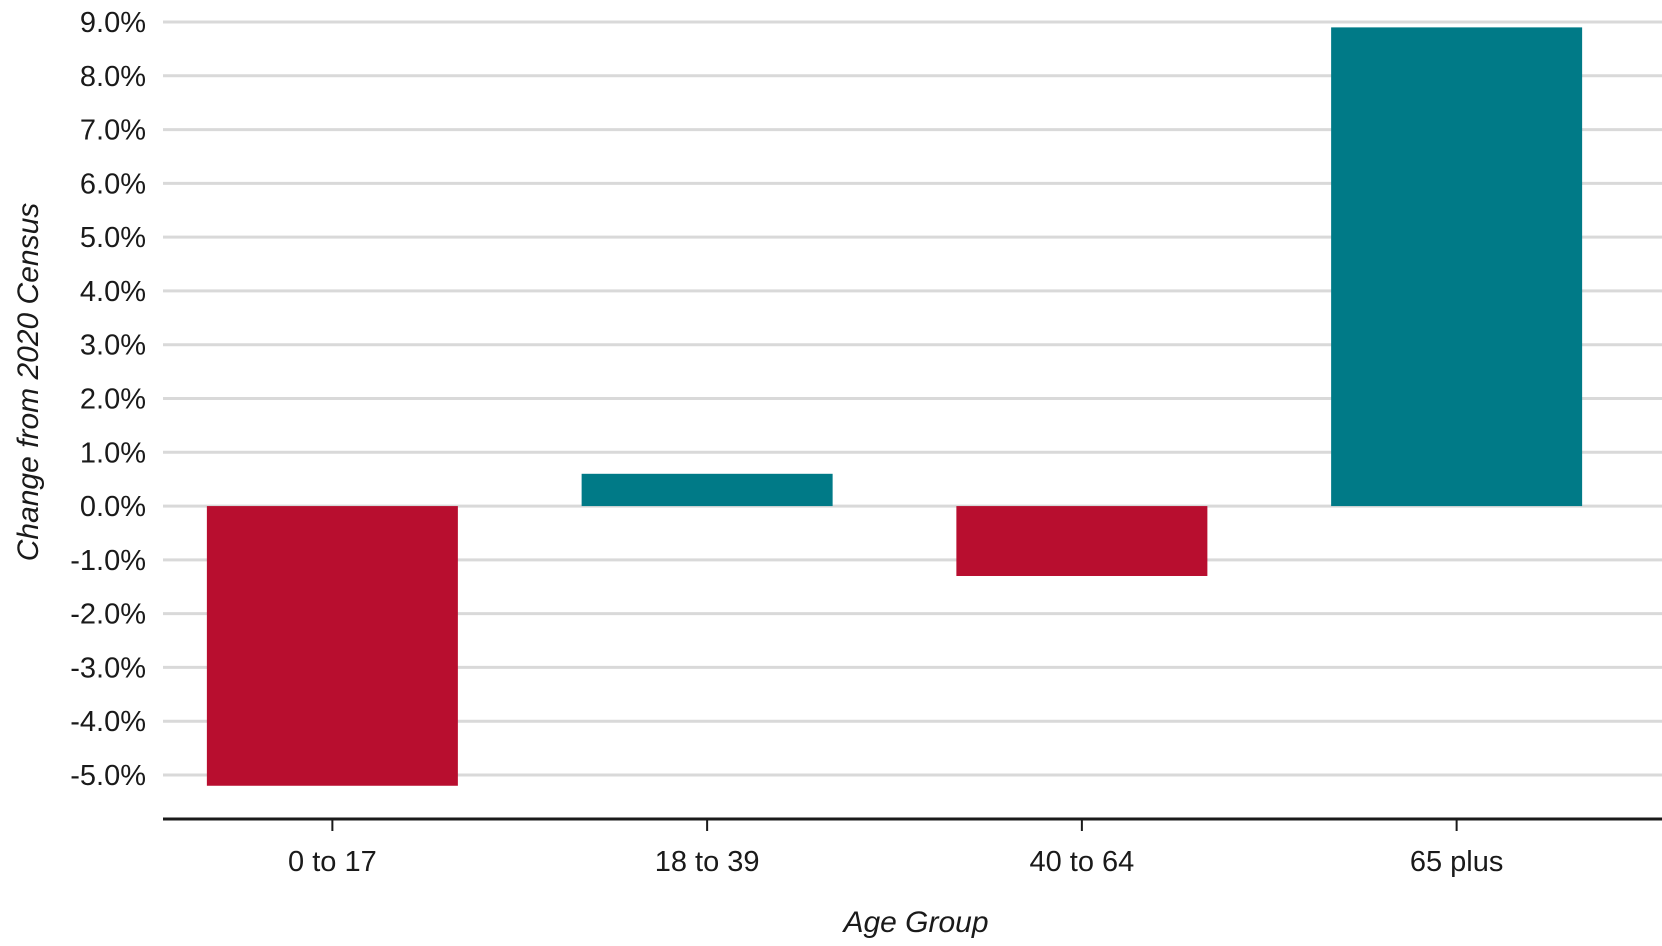  Describe the element at coordinates (108, 722) in the screenshot. I see `y-tick-label: -4.0%` at that location.